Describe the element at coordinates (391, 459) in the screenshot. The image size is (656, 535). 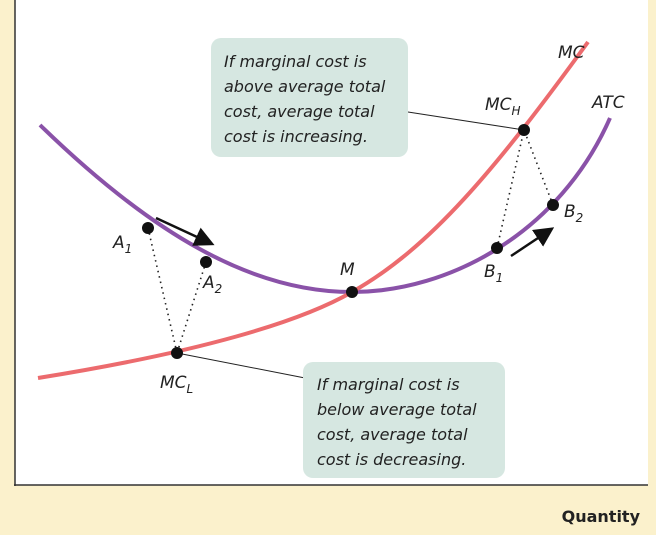
I see `annotation-line: cost is decreasing.` at that location.